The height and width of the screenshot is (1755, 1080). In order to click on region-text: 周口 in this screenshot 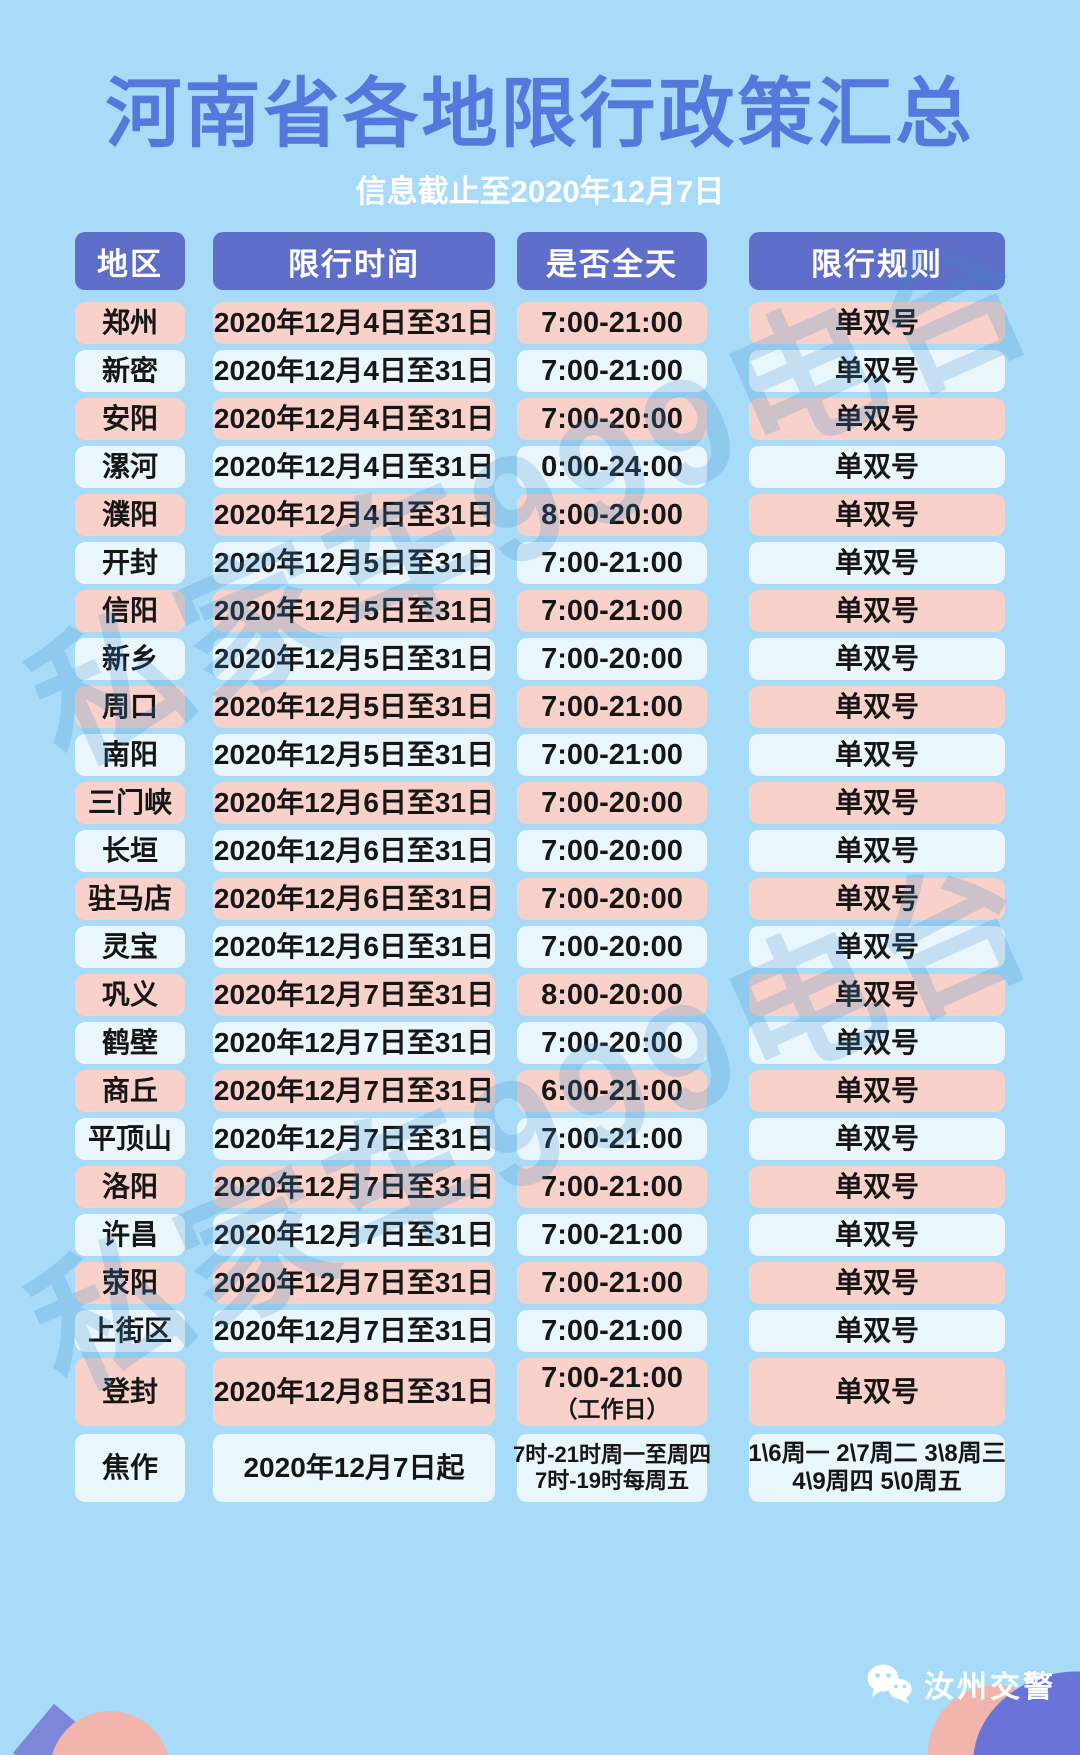, I will do `click(129, 707)`.